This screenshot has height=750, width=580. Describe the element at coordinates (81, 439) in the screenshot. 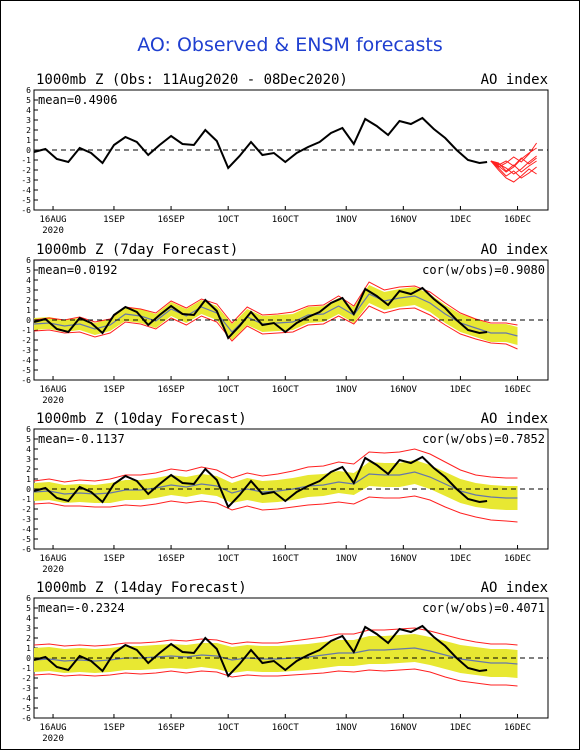

I see `mean-value: mean=-0.1137` at that location.